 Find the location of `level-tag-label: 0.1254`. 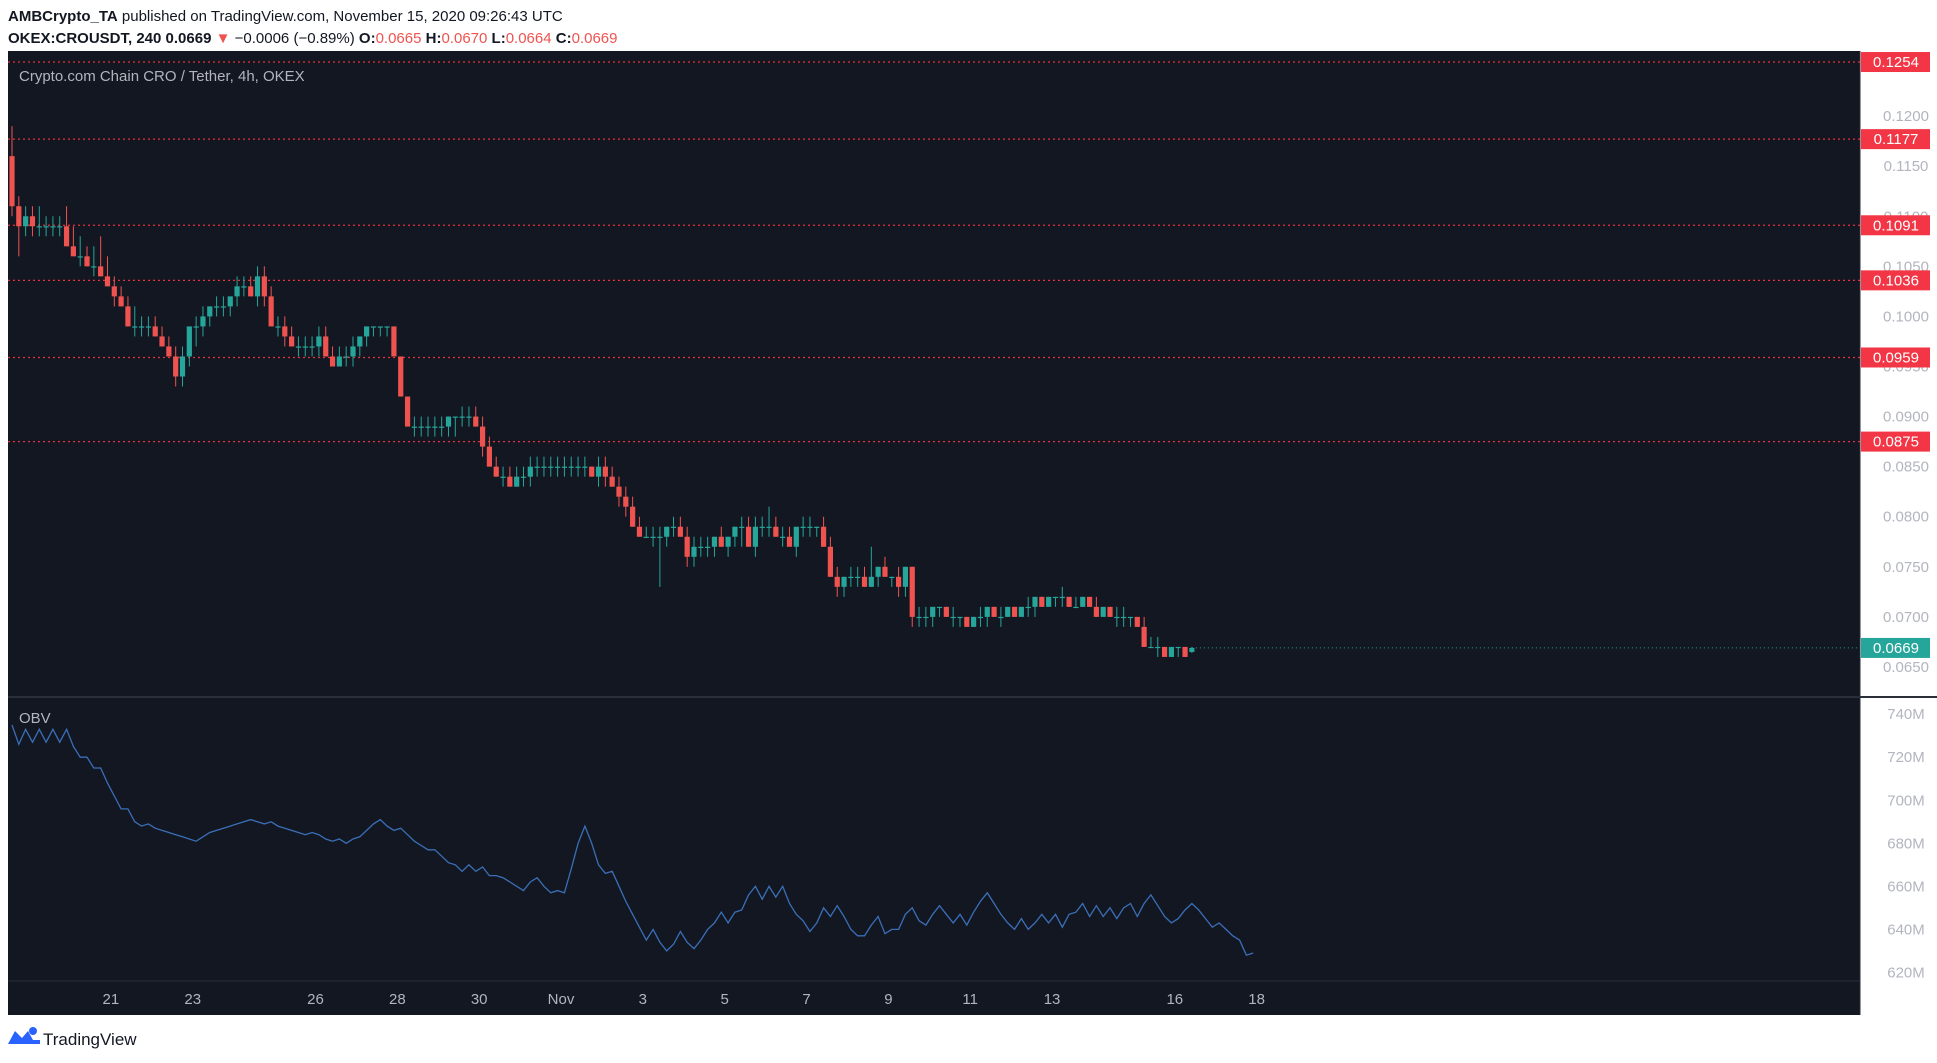

level-tag-label: 0.1254 is located at coordinates (1896, 62).